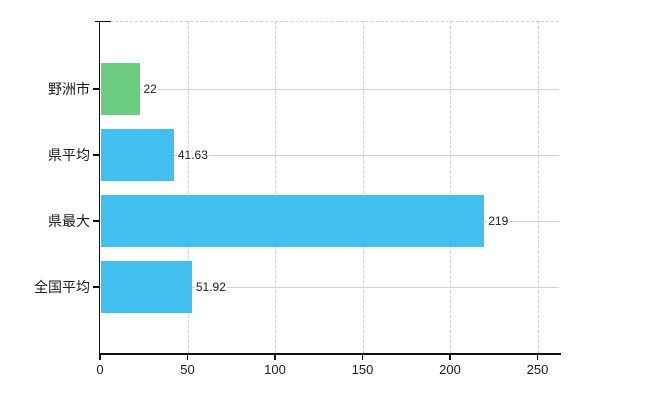 The height and width of the screenshot is (400, 650). What do you see at coordinates (293, 221) in the screenshot?
I see `bar-県最大` at bounding box center [293, 221].